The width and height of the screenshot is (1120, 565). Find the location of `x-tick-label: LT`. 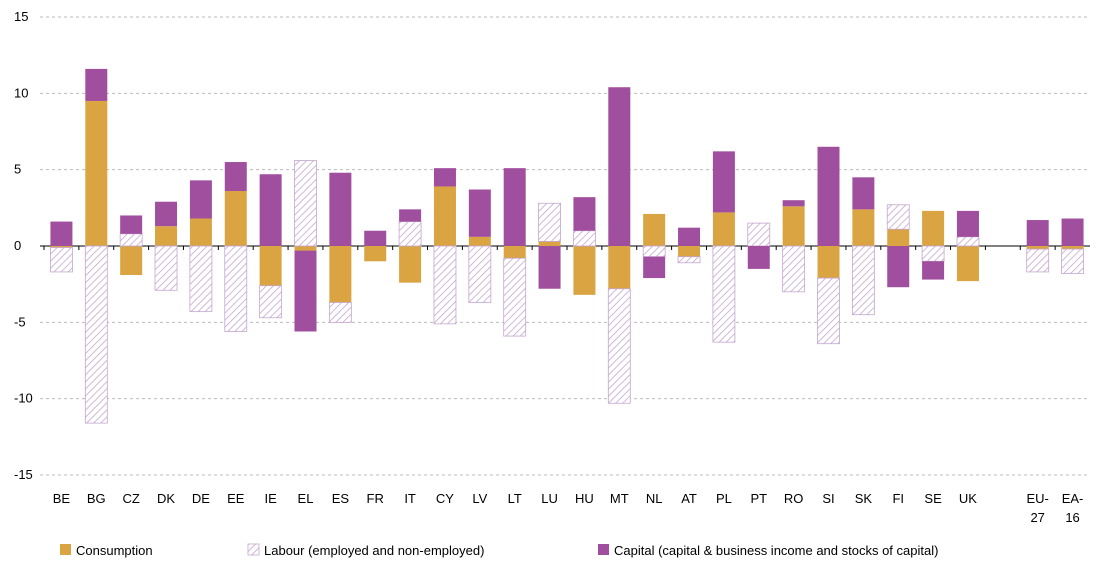

x-tick-label: LT is located at coordinates (515, 498).